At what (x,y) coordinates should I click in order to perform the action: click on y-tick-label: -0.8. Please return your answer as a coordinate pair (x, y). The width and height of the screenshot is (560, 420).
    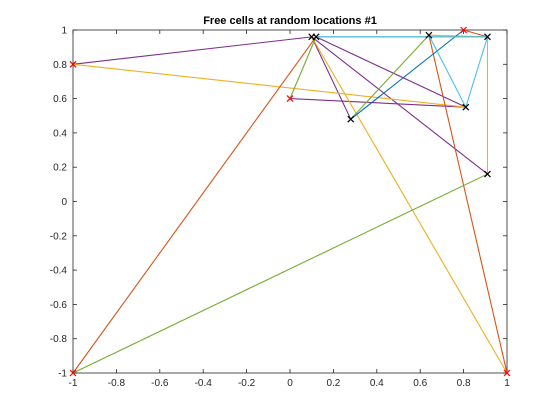
    Looking at the image, I should click on (59, 339).